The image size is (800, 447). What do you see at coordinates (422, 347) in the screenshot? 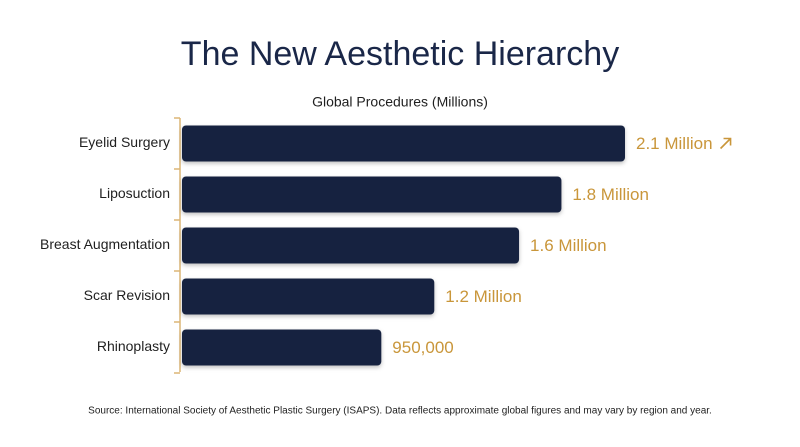
I see `value-label: 950,000` at bounding box center [422, 347].